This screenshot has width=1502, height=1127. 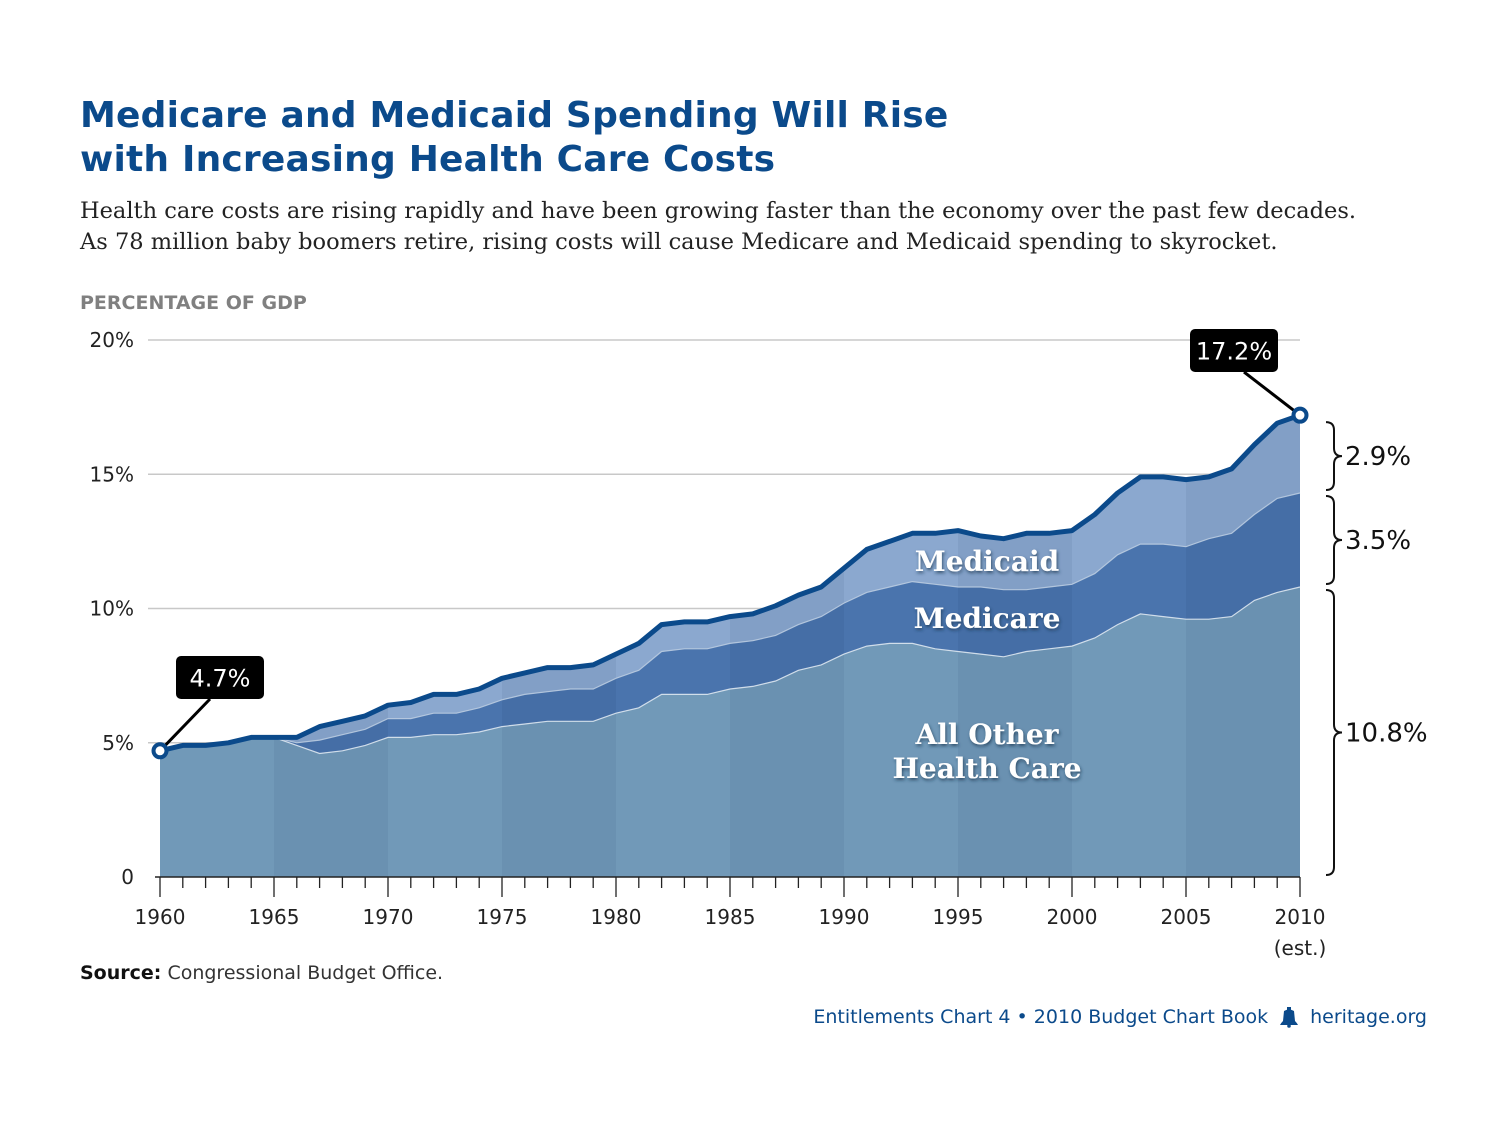 I want to click on x-tick-label-1990: 1990, so click(x=844, y=917).